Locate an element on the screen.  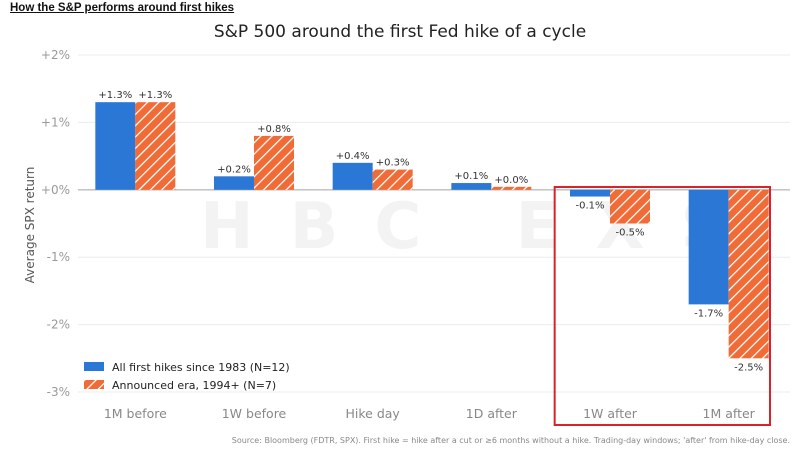
data-label: +0.8% is located at coordinates (274, 129).